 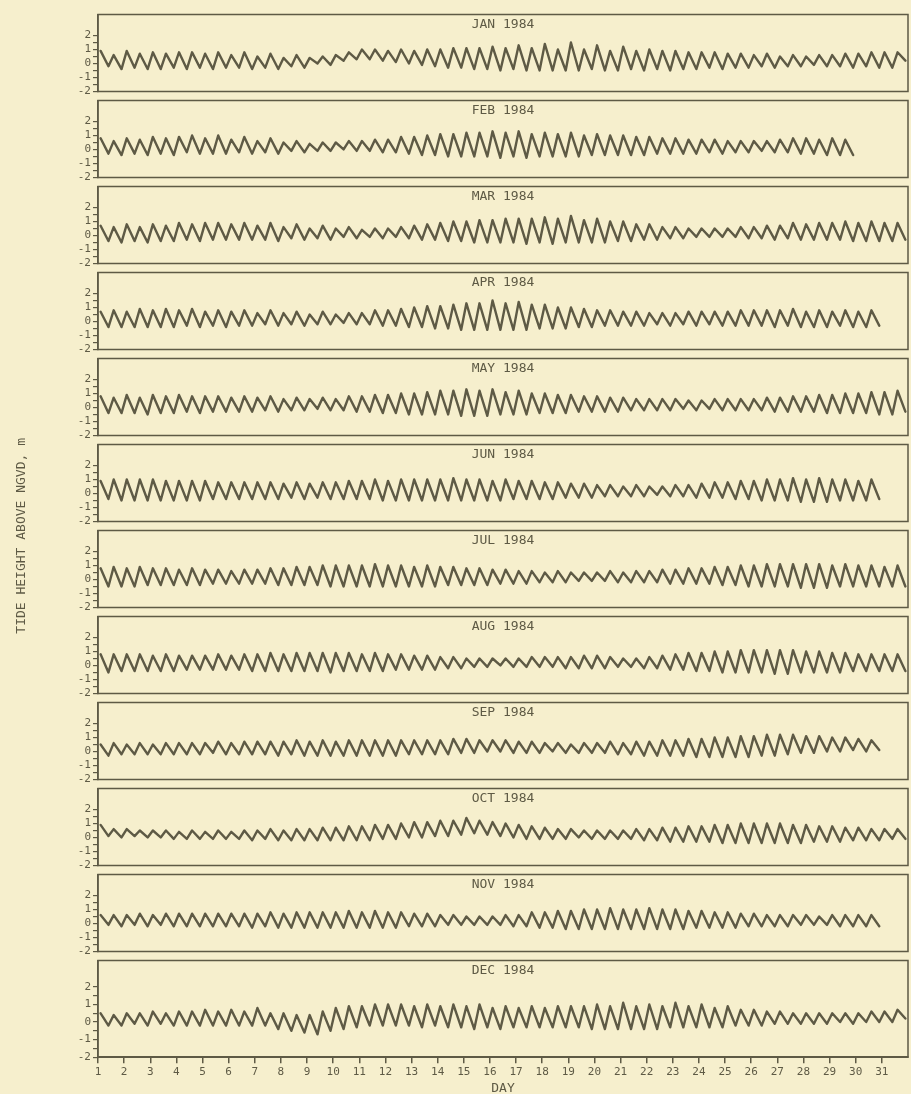 What do you see at coordinates (503, 884) in the screenshot?
I see `chart-title: NOV 1984` at bounding box center [503, 884].